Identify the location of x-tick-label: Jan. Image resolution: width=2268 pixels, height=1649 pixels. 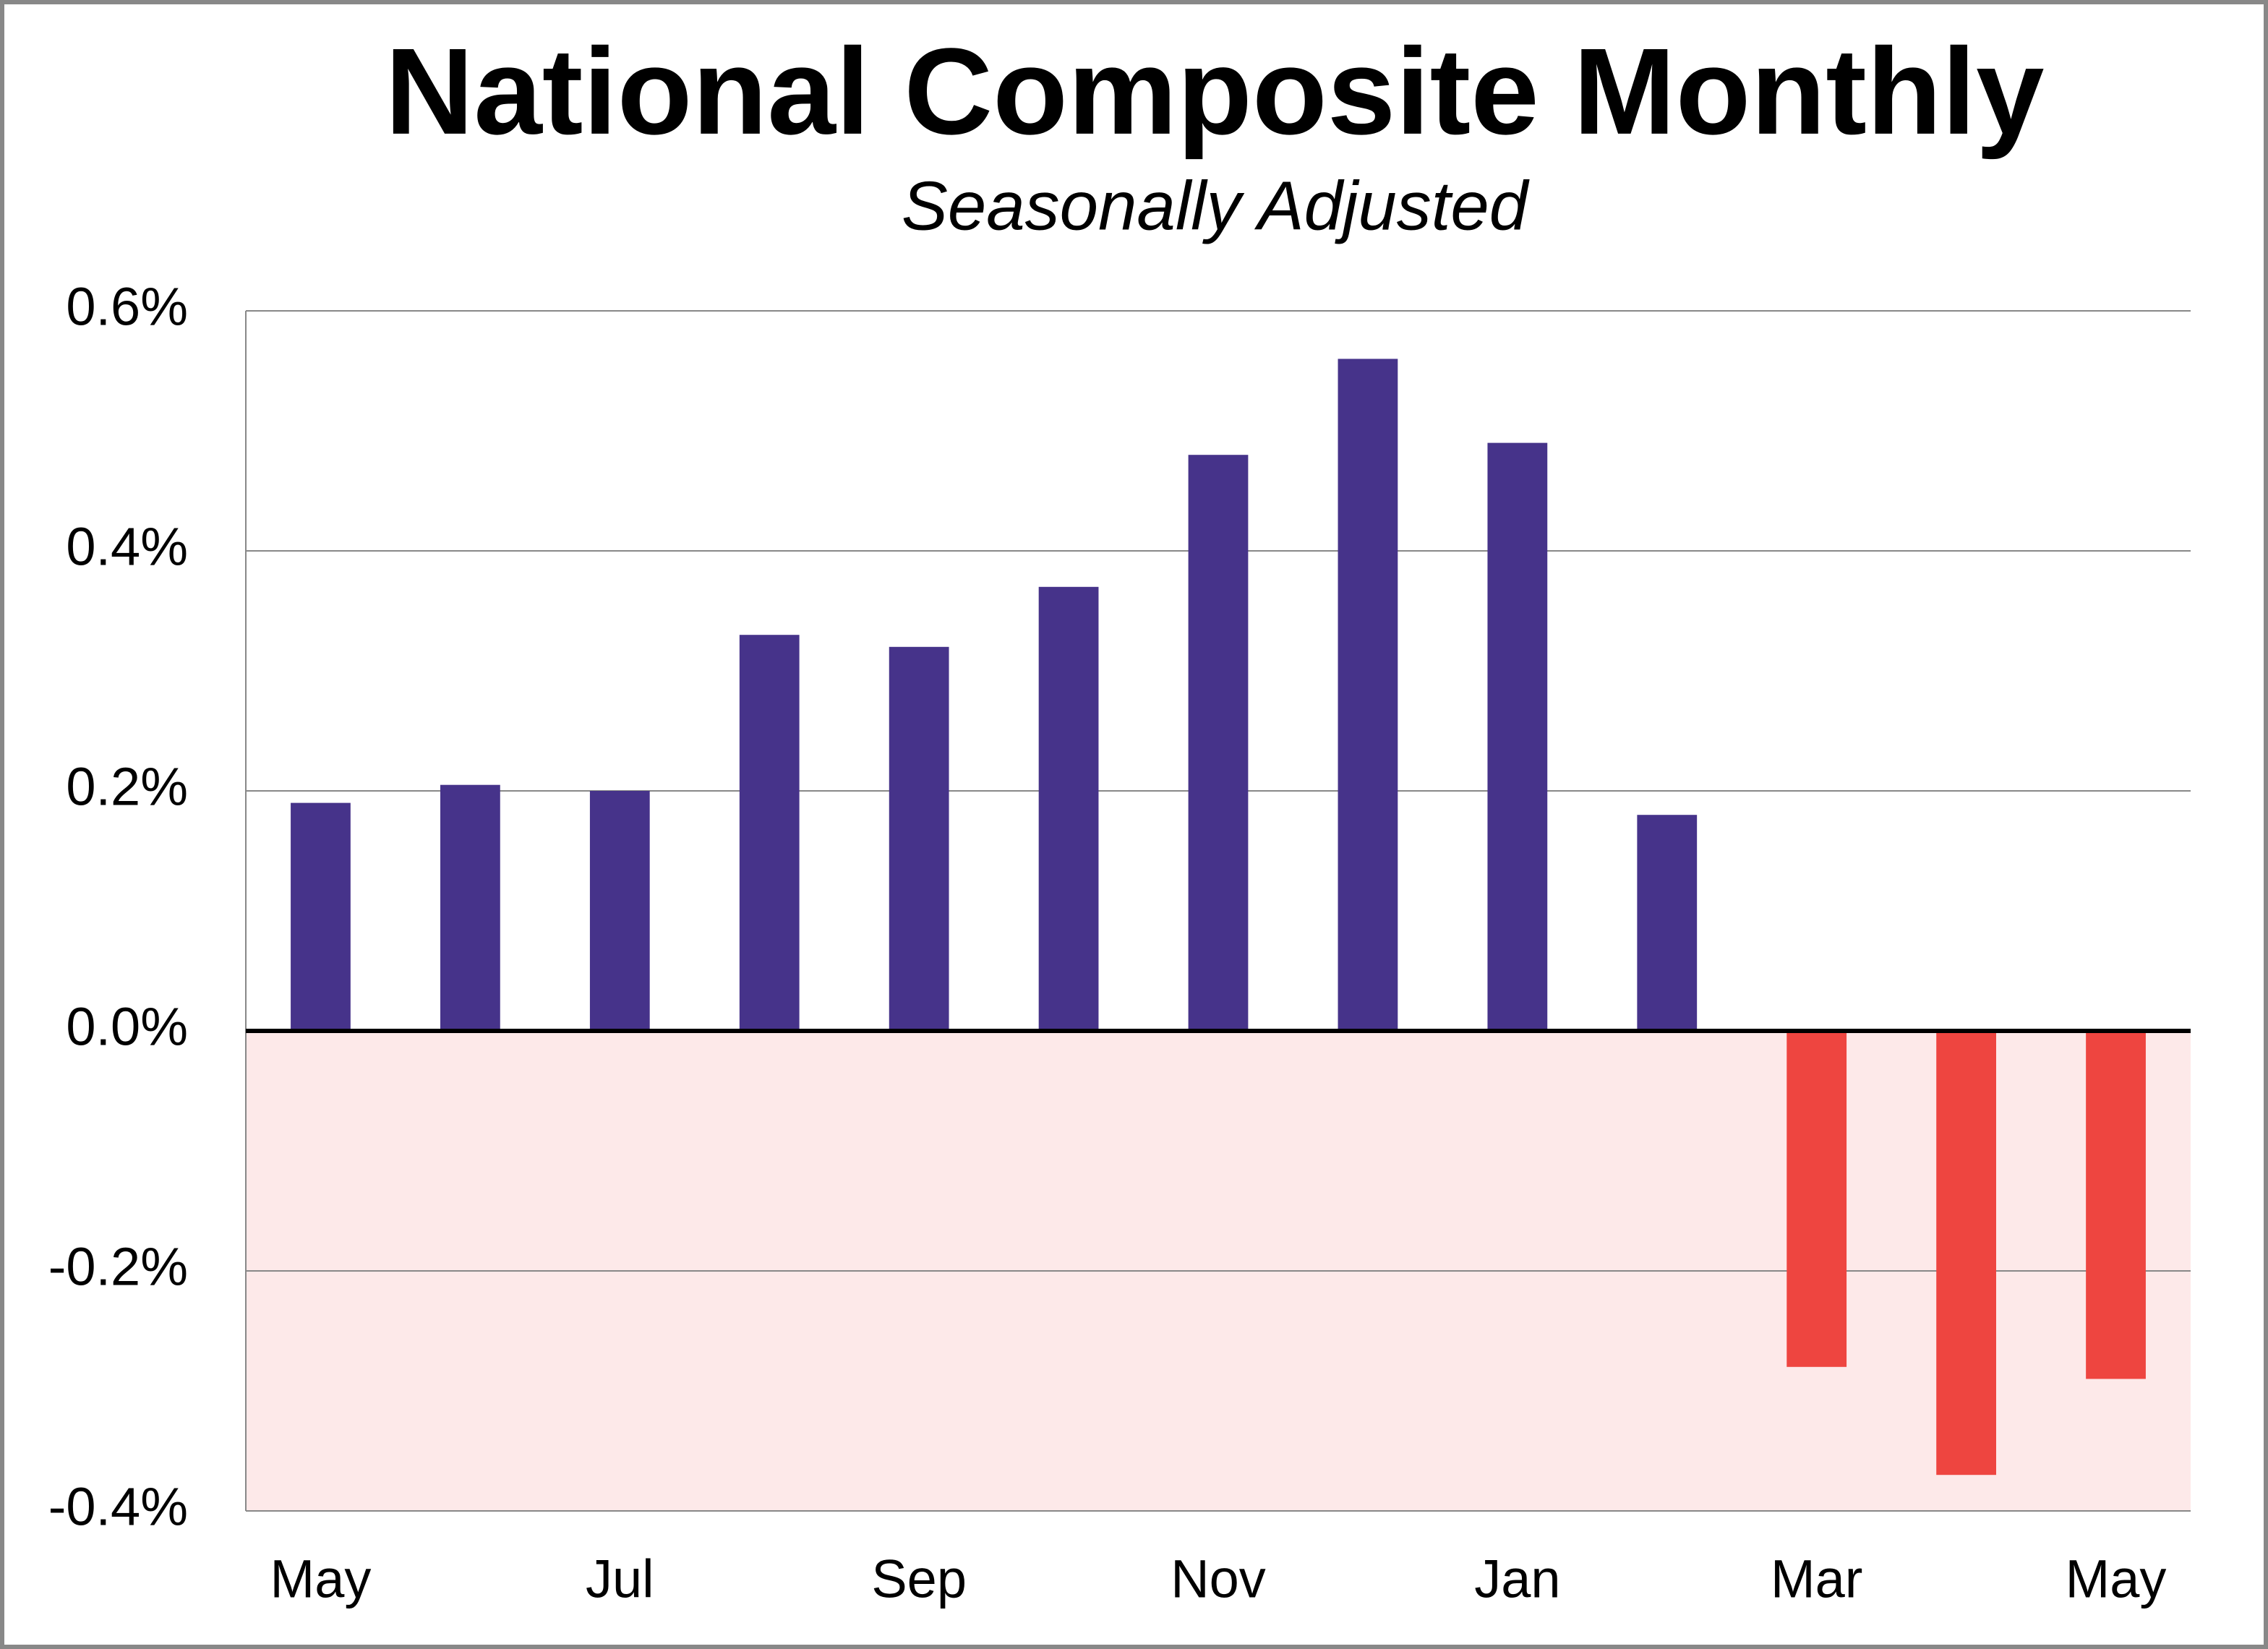
(1517, 1579).